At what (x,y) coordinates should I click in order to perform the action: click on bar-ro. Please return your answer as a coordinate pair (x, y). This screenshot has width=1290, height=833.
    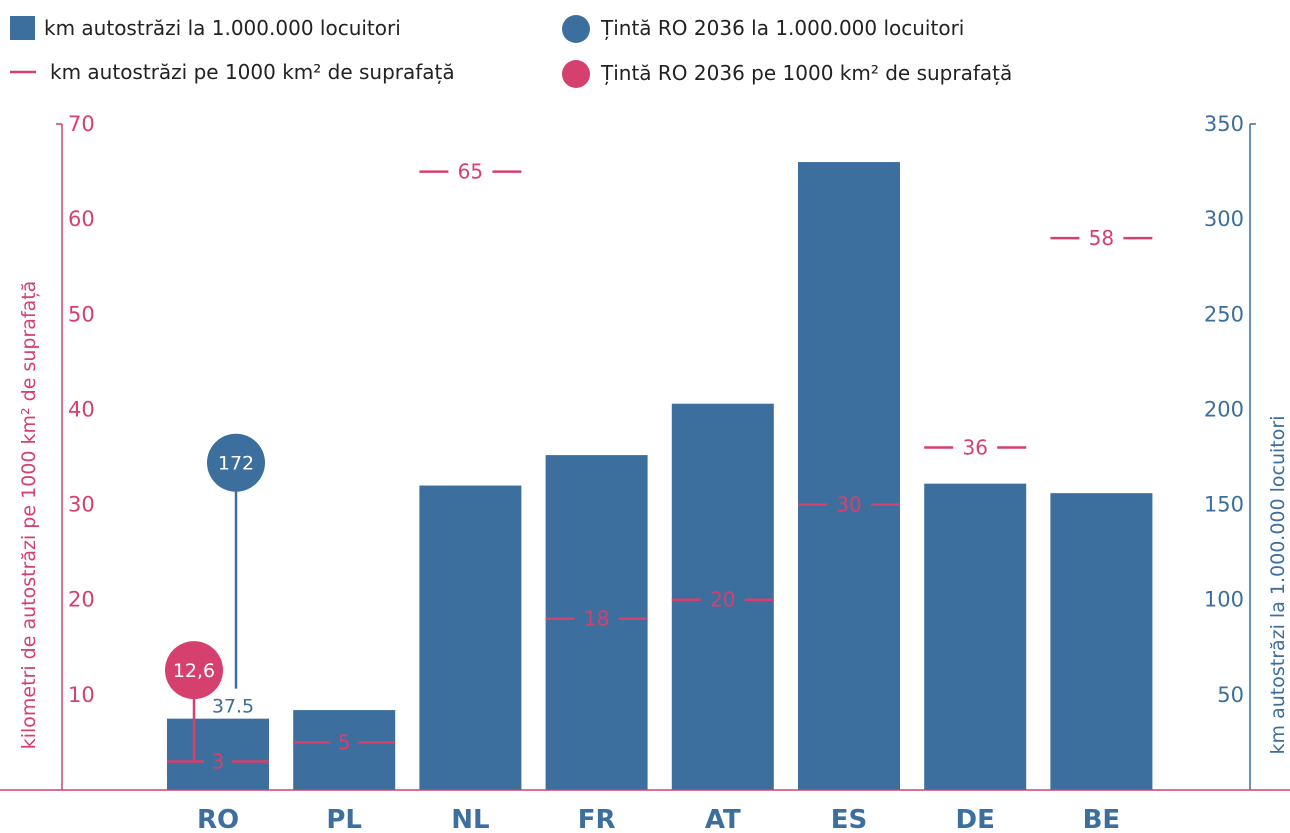
    Looking at the image, I should click on (218, 754).